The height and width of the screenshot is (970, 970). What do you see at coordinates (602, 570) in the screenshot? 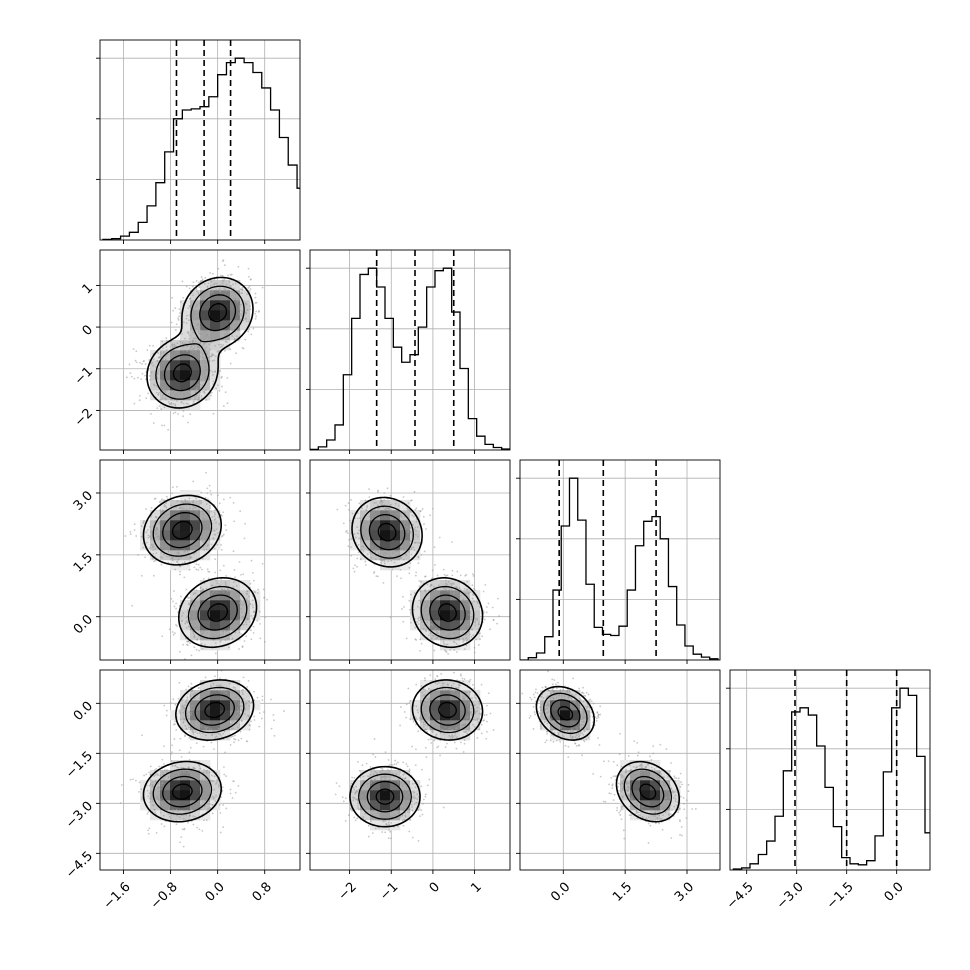
I see `panel-ticks` at bounding box center [602, 570].